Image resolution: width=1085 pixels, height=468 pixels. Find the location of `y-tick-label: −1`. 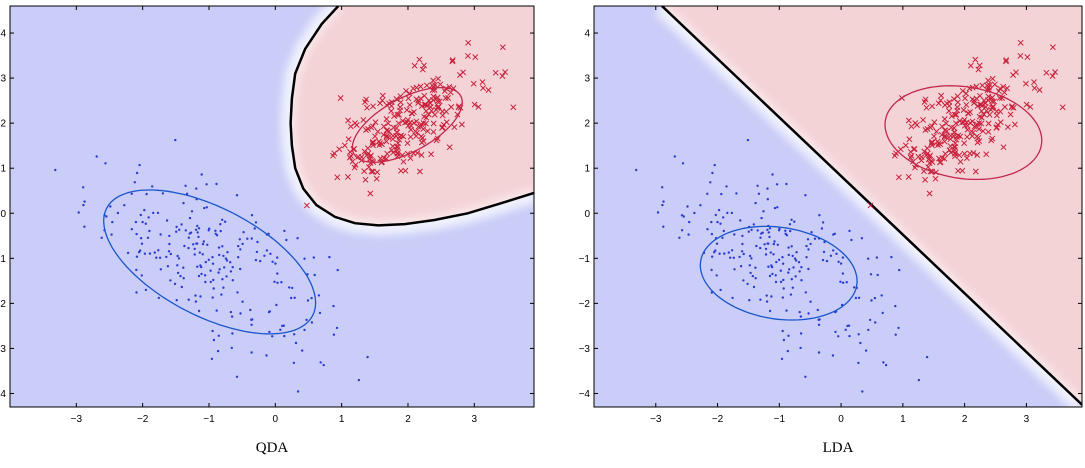

y-tick-label: −1 is located at coordinates (3, 259).